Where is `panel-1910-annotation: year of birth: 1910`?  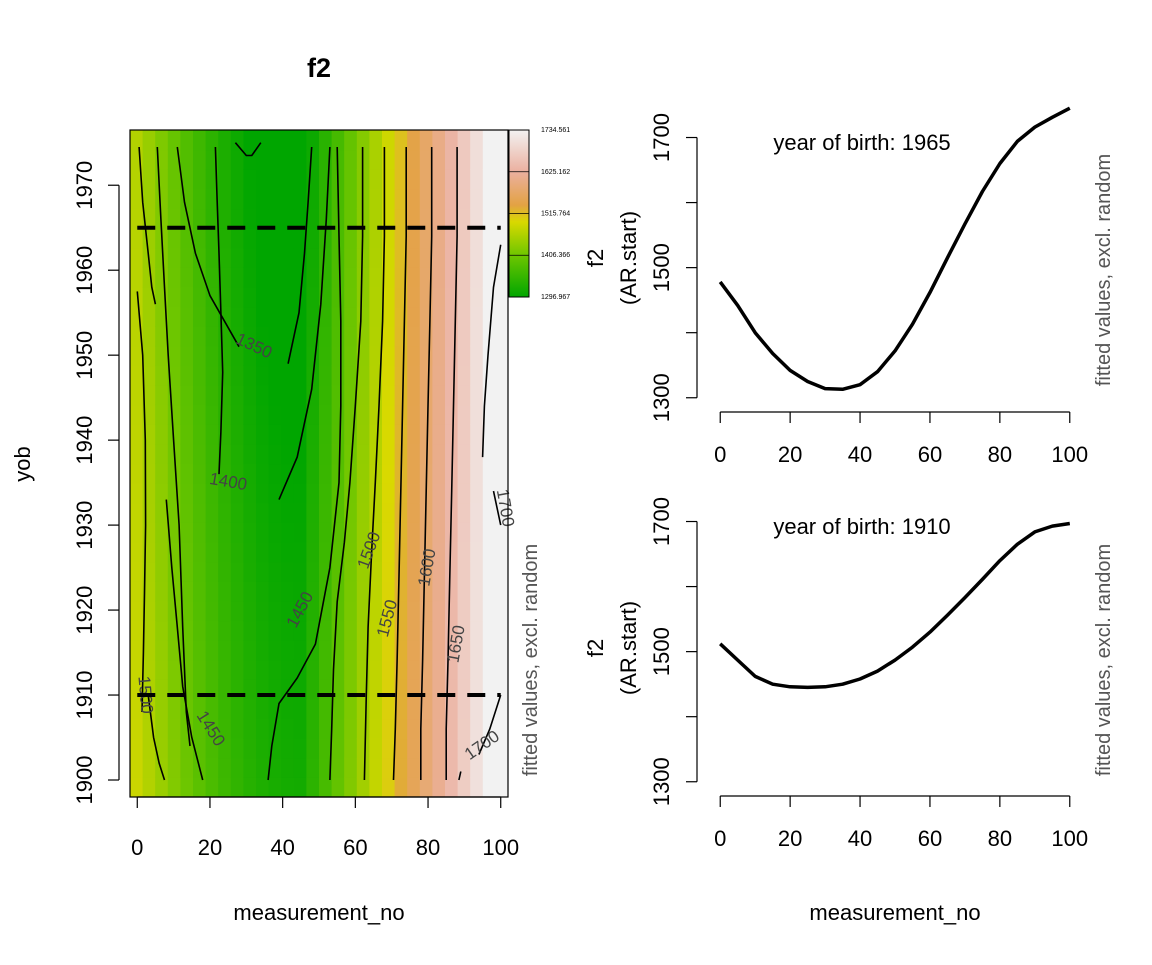
panel-1910-annotation: year of birth: 1910 is located at coordinates (861, 526).